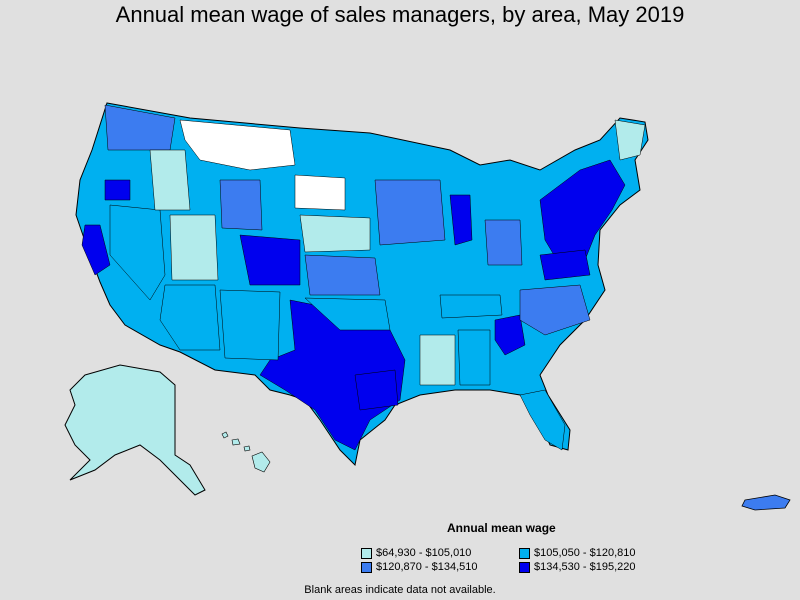  I want to click on region-newmexico, so click(250, 325).